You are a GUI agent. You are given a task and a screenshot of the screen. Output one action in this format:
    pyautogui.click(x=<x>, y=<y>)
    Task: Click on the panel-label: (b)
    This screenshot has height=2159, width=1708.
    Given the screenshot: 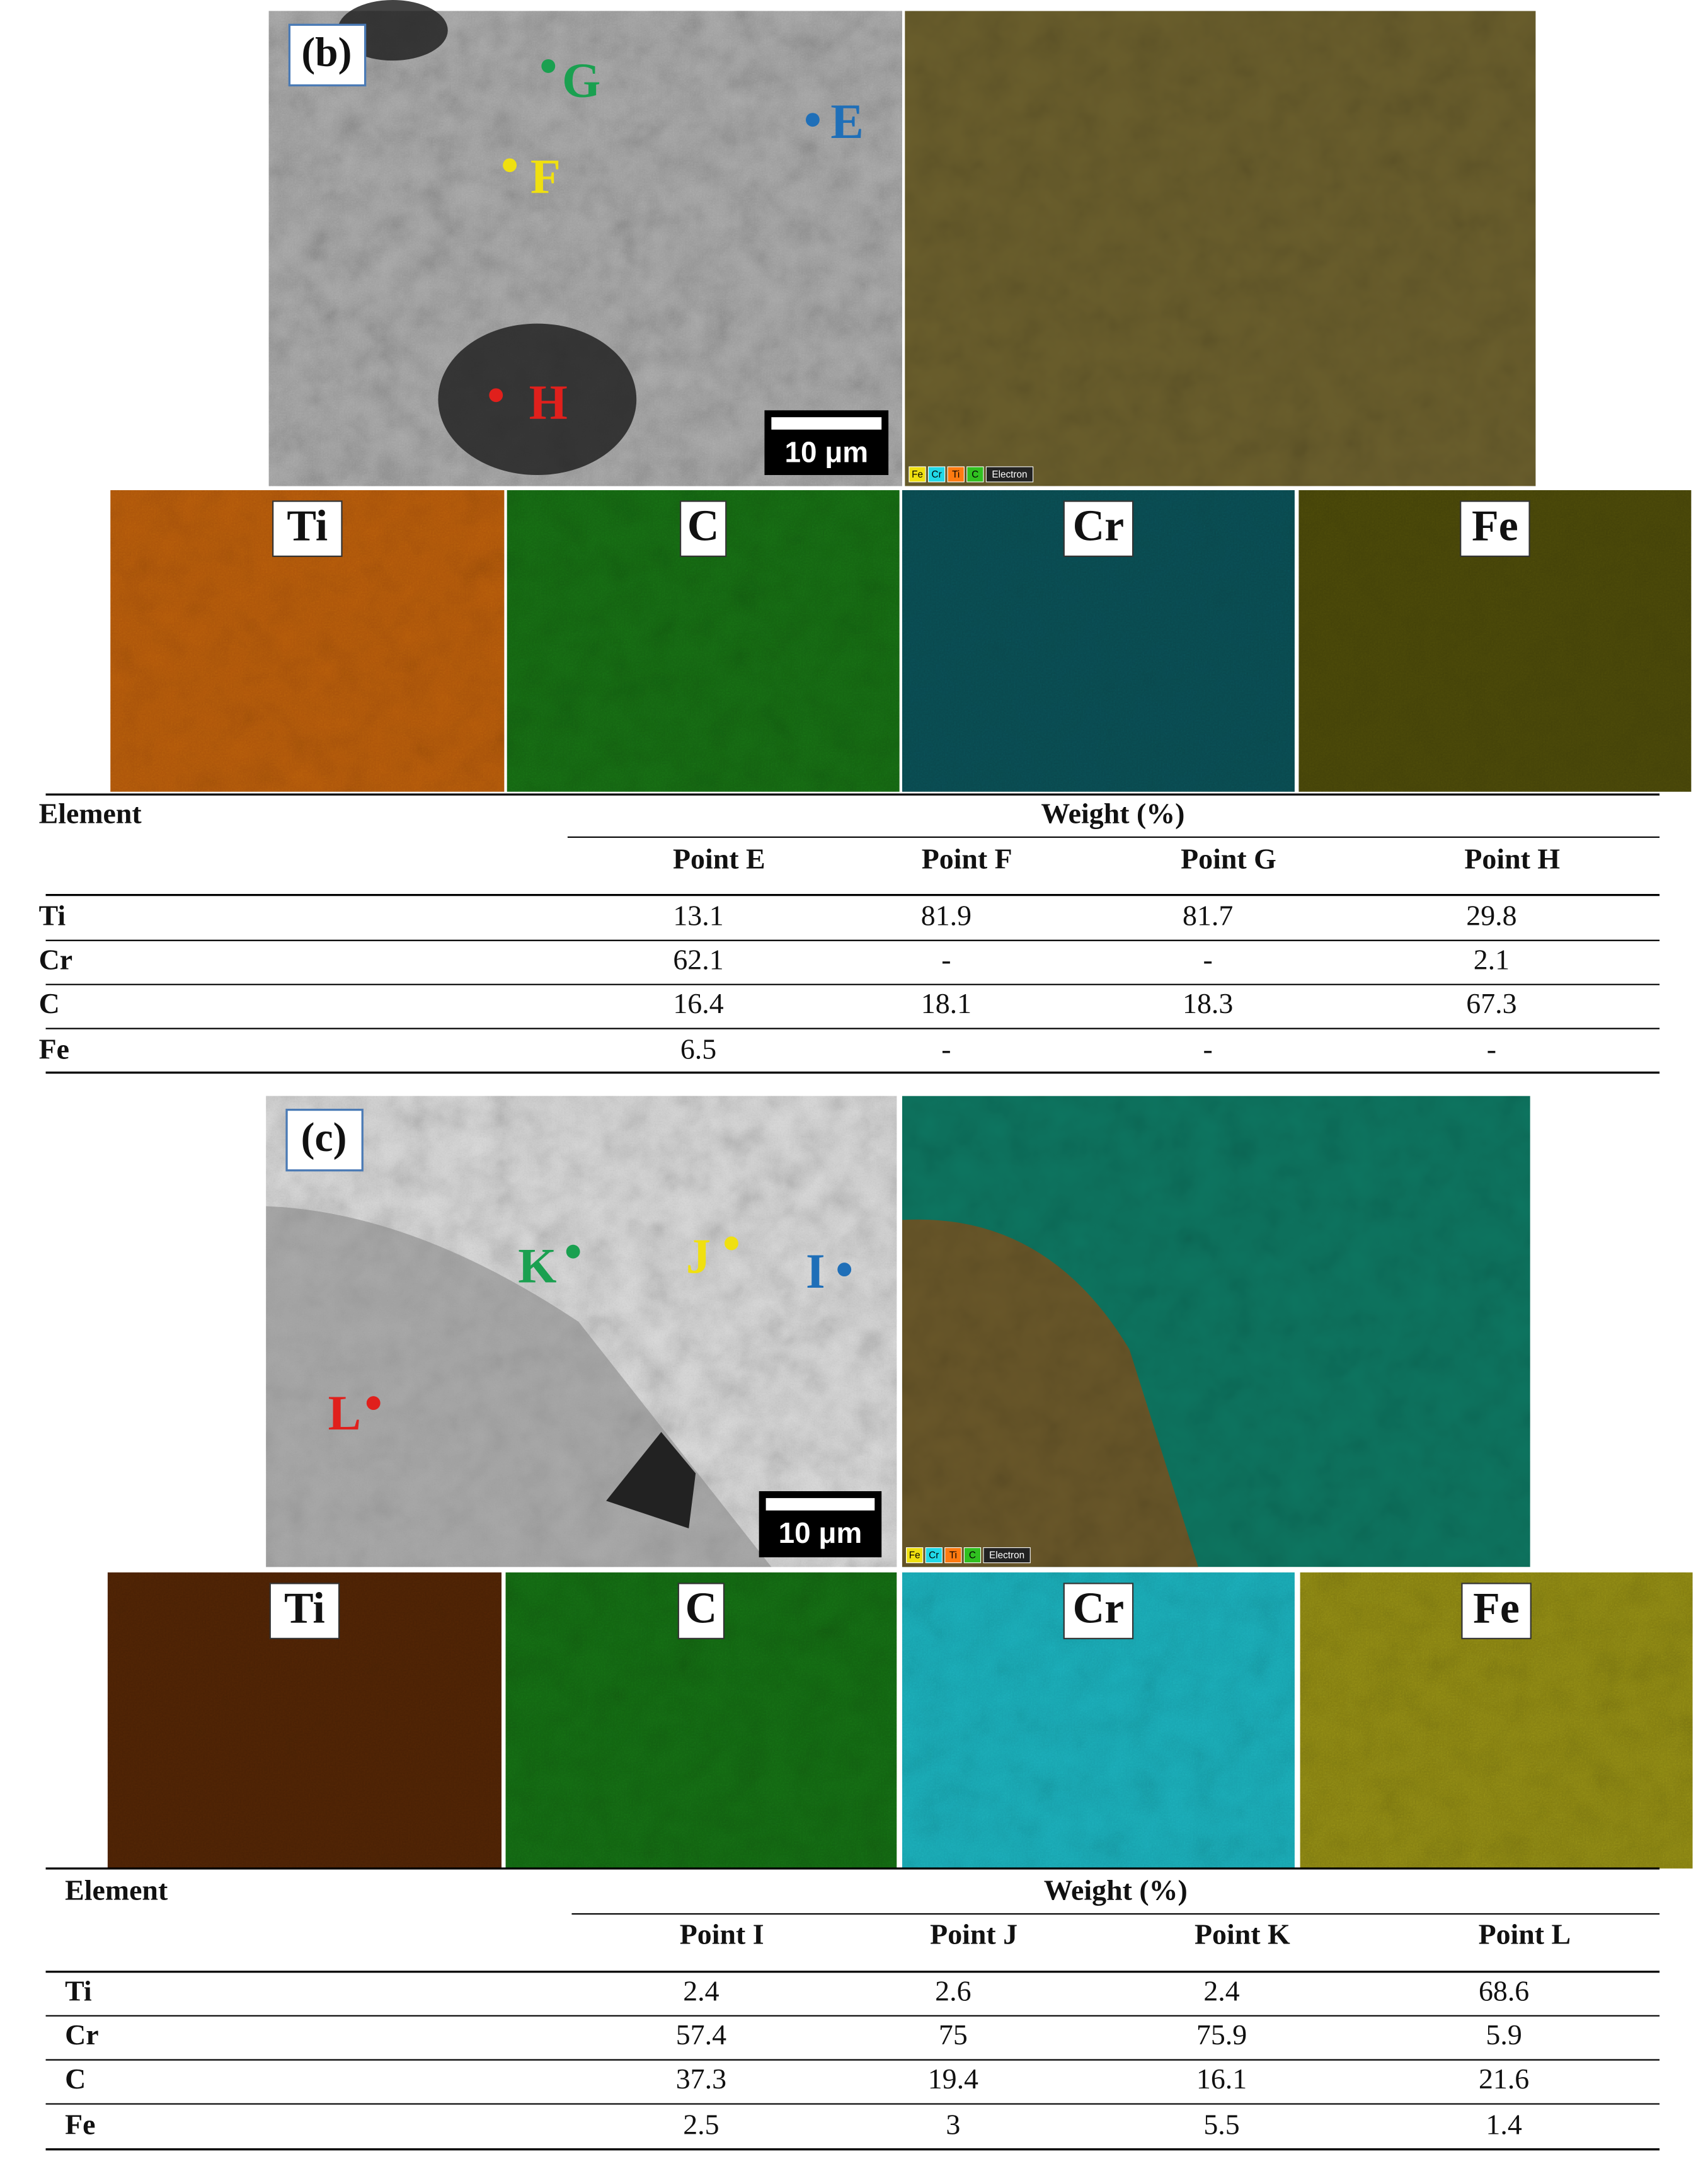 What is the action you would take?
    pyautogui.click(x=326, y=53)
    